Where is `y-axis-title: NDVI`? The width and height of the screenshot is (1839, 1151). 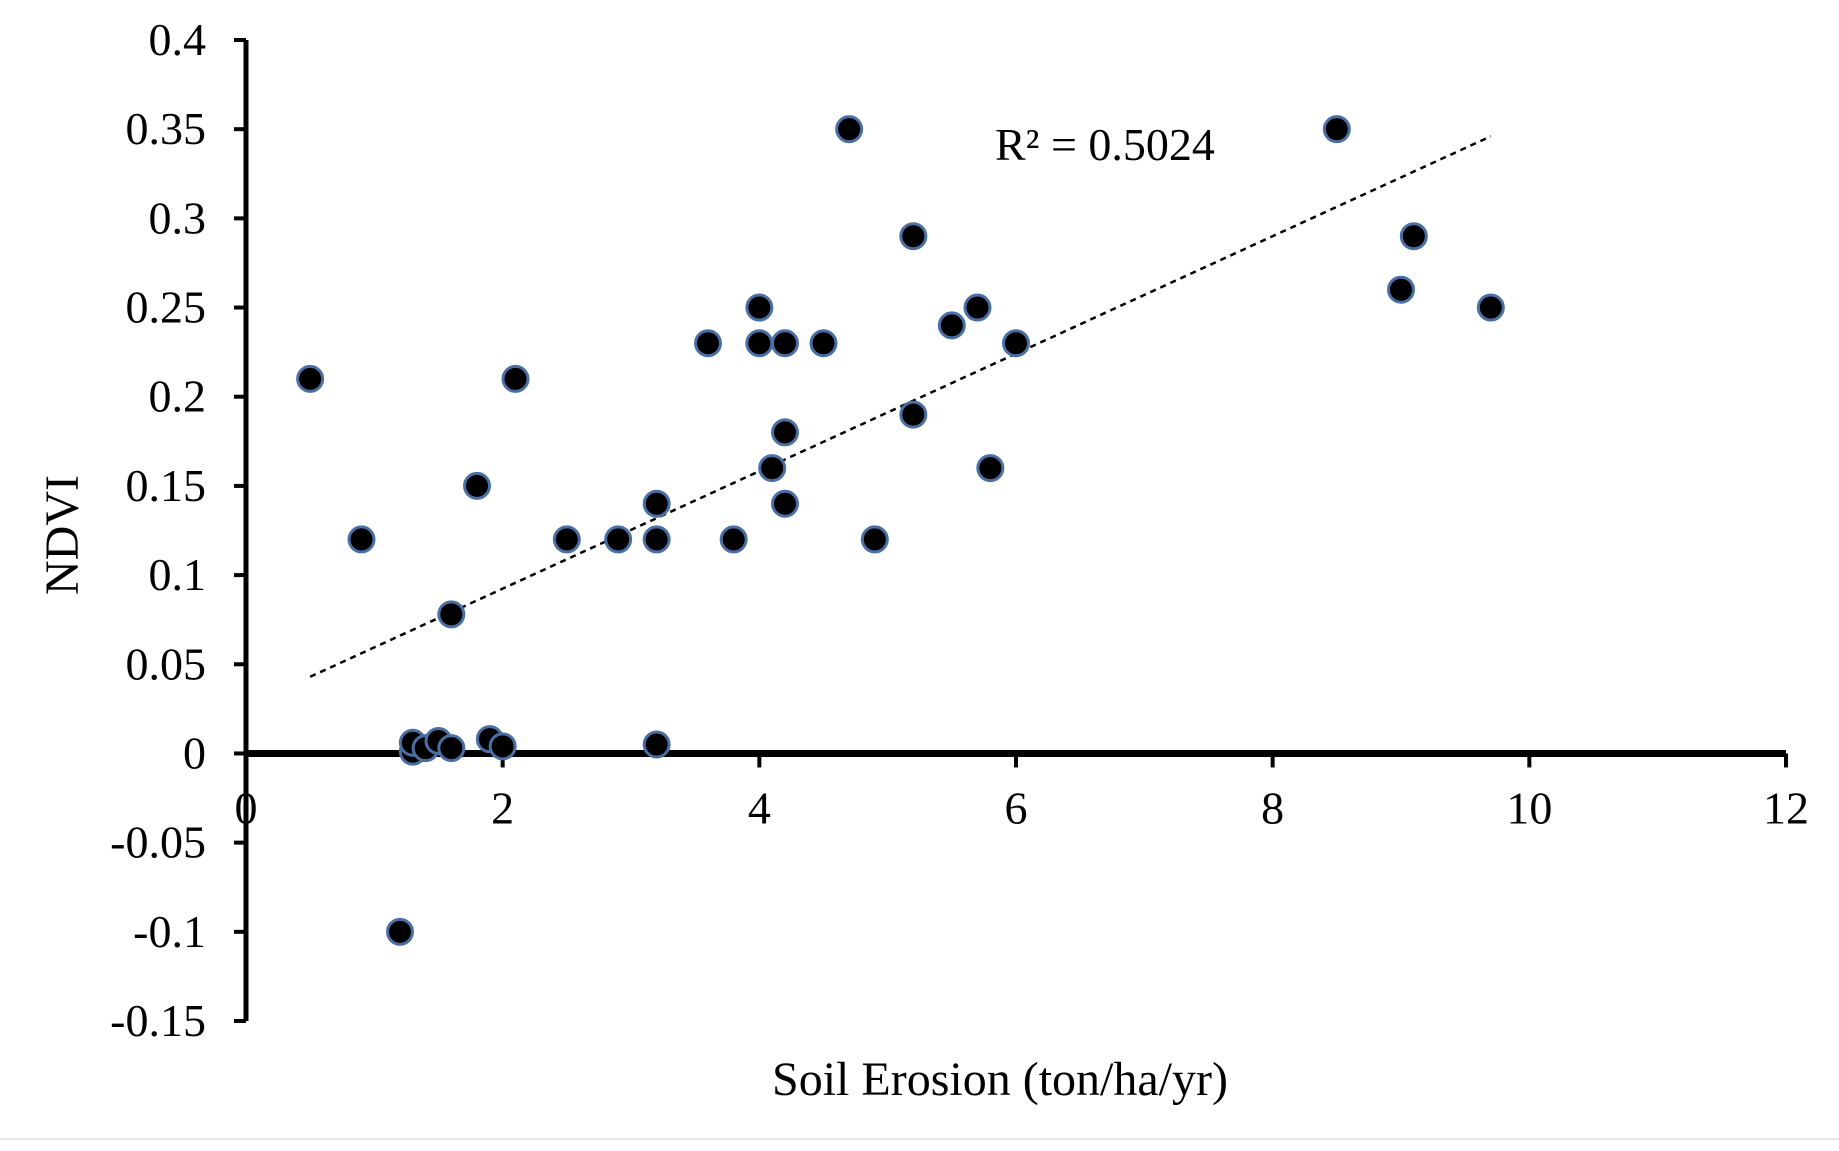 y-axis-title: NDVI is located at coordinates (62, 535).